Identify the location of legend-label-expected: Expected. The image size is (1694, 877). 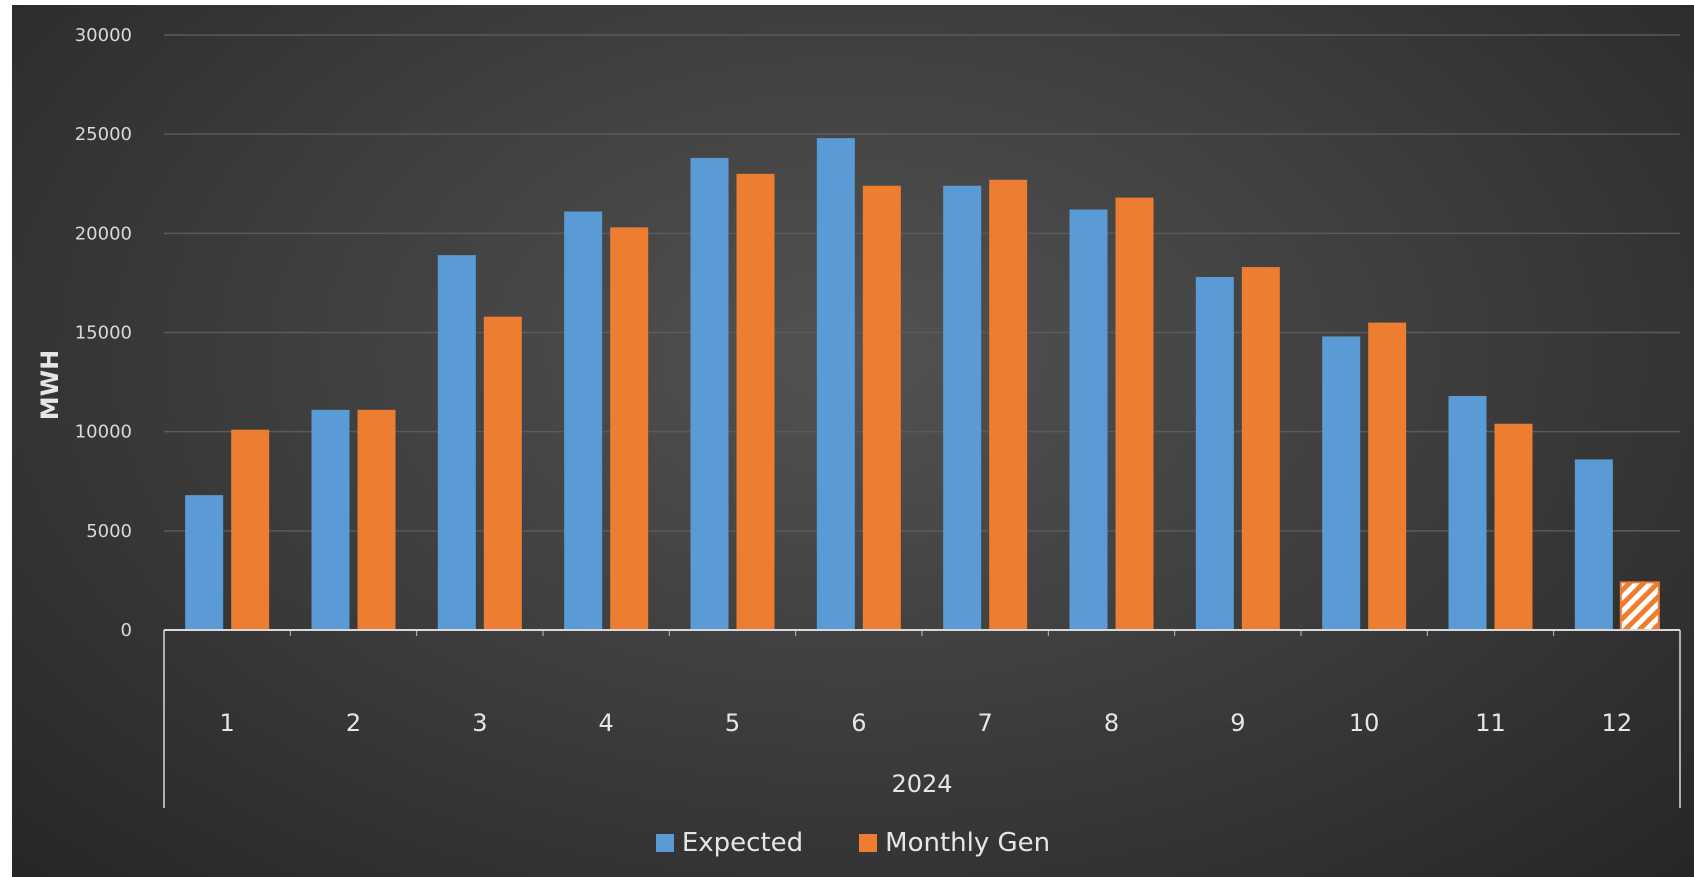
(742, 843).